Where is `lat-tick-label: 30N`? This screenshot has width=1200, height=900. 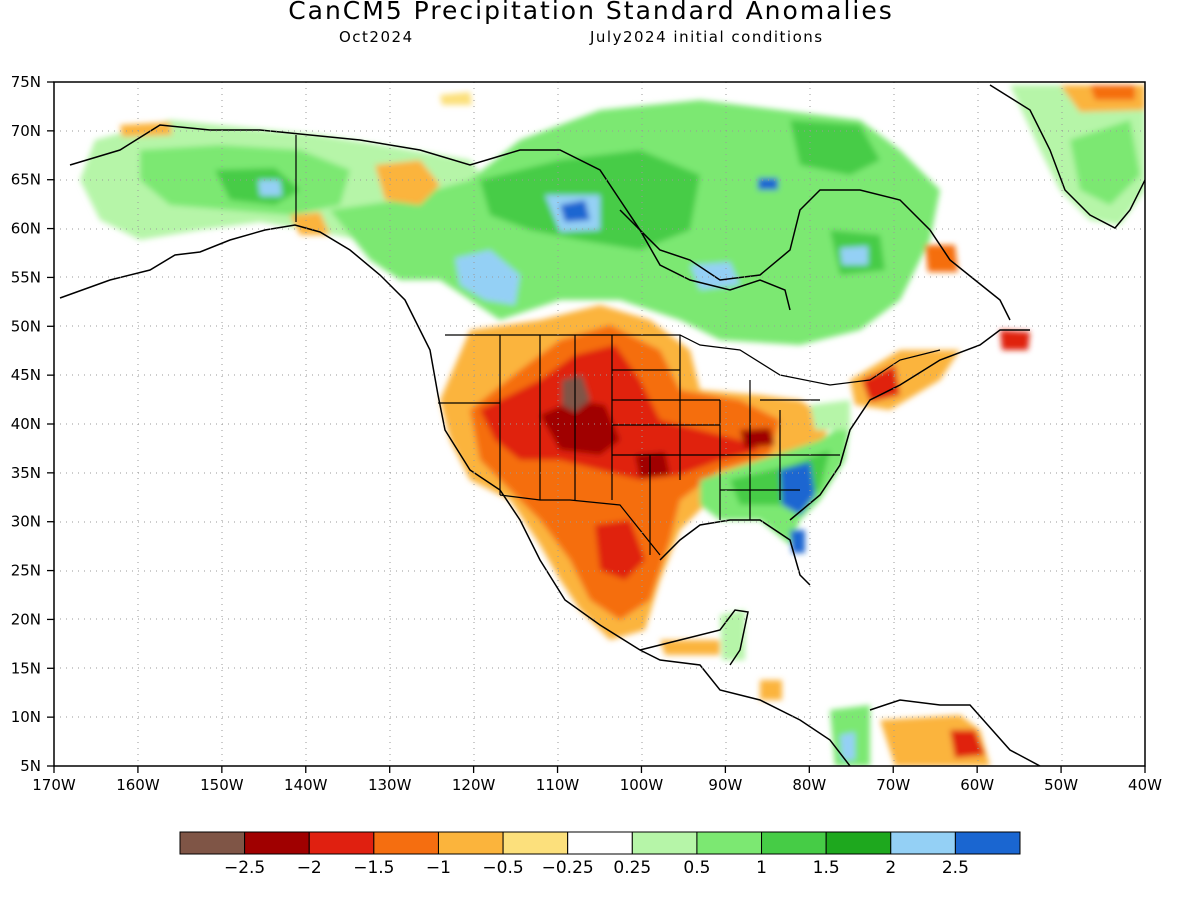
lat-tick-label: 30N is located at coordinates (26, 522).